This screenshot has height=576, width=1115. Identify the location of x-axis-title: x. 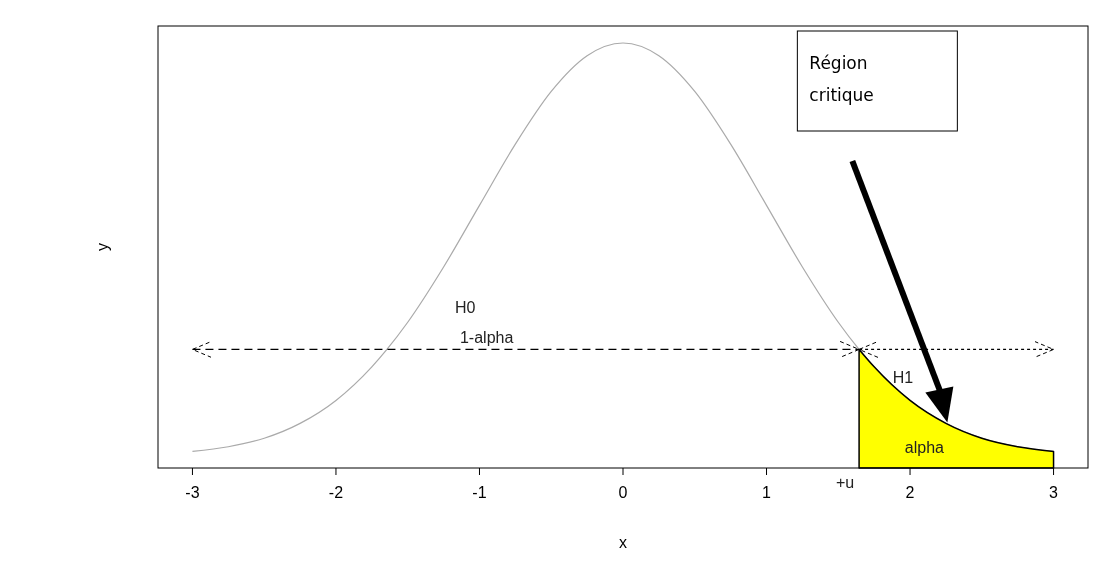
(623, 542).